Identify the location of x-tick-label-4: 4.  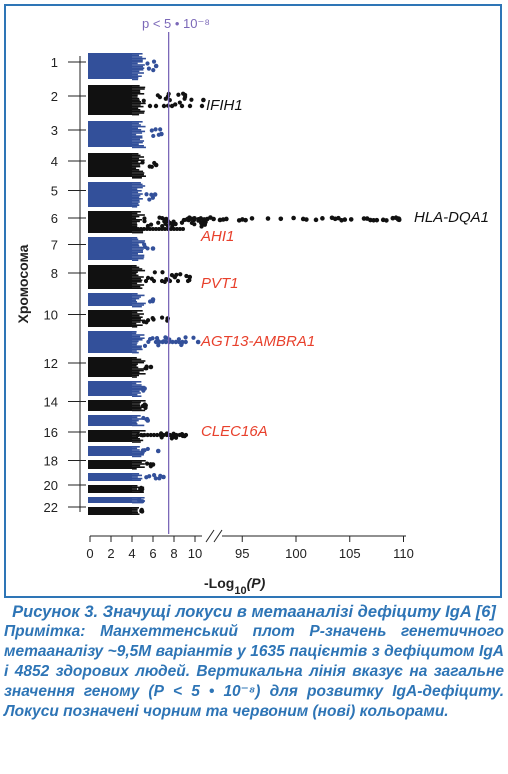
(131, 553).